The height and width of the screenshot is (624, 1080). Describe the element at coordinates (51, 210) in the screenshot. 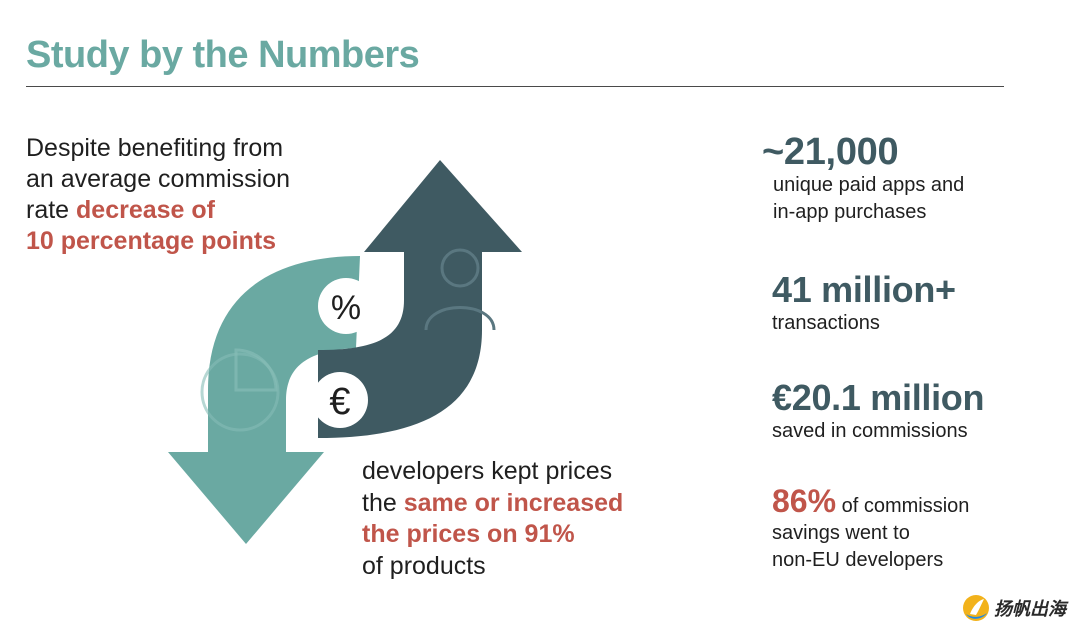

I see `intro-line-3-plain: rate` at that location.